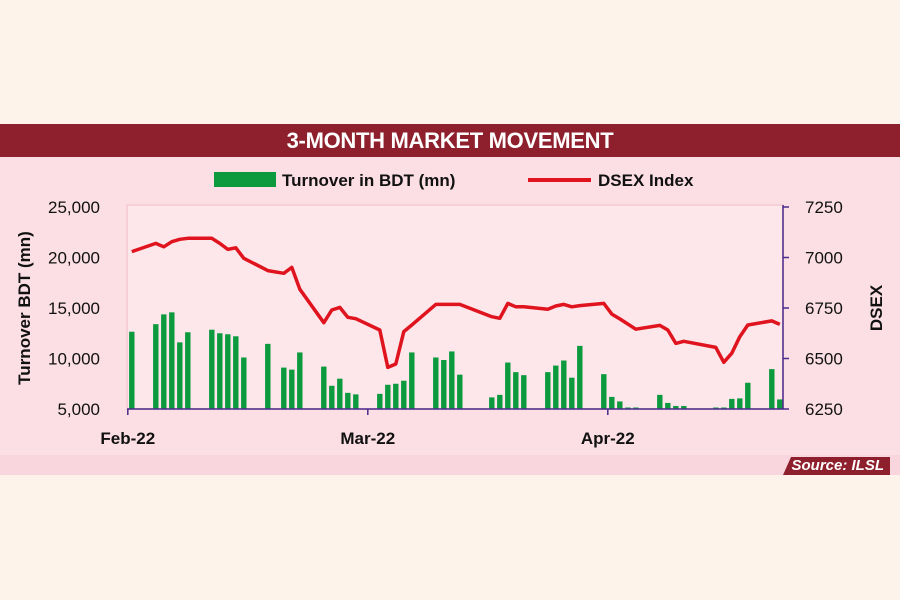  Describe the element at coordinates (74, 258) in the screenshot. I see `left-tick-label: 20,000` at that location.